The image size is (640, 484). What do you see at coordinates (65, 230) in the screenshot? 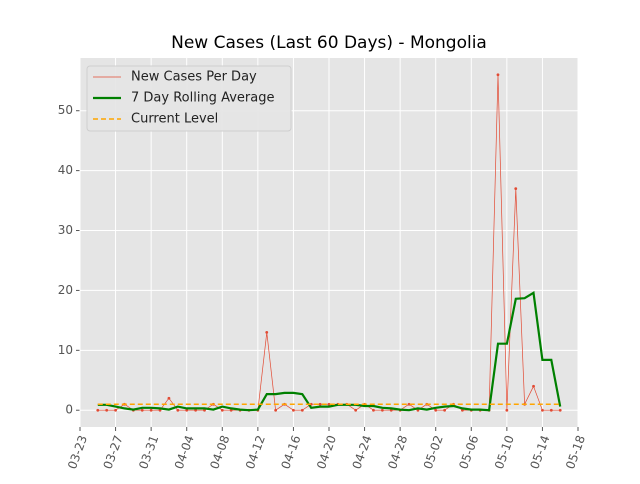
I see `y-tick-label: 30` at bounding box center [65, 230].